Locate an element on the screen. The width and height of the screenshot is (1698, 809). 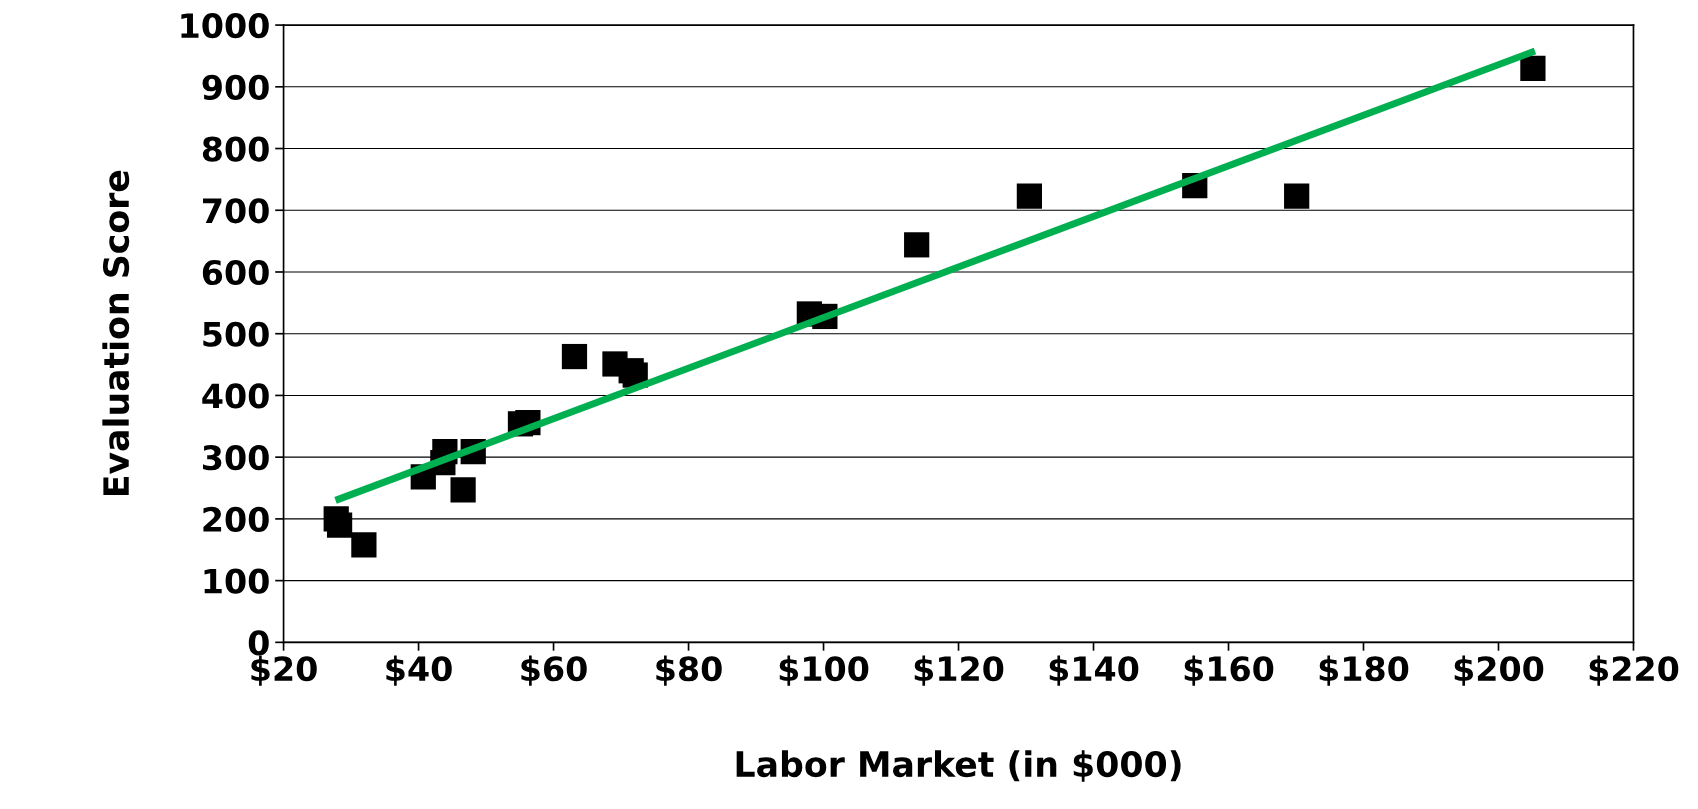
y-tick-label: 0 is located at coordinates (258, 643).